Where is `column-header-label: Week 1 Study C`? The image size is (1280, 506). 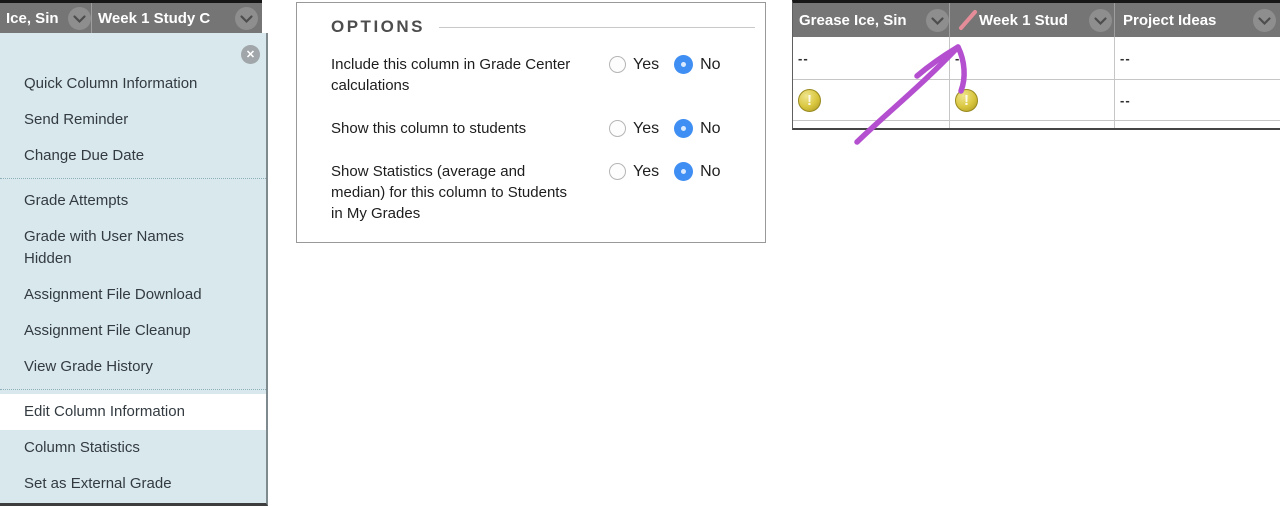 column-header-label: Week 1 Study C is located at coordinates (154, 18).